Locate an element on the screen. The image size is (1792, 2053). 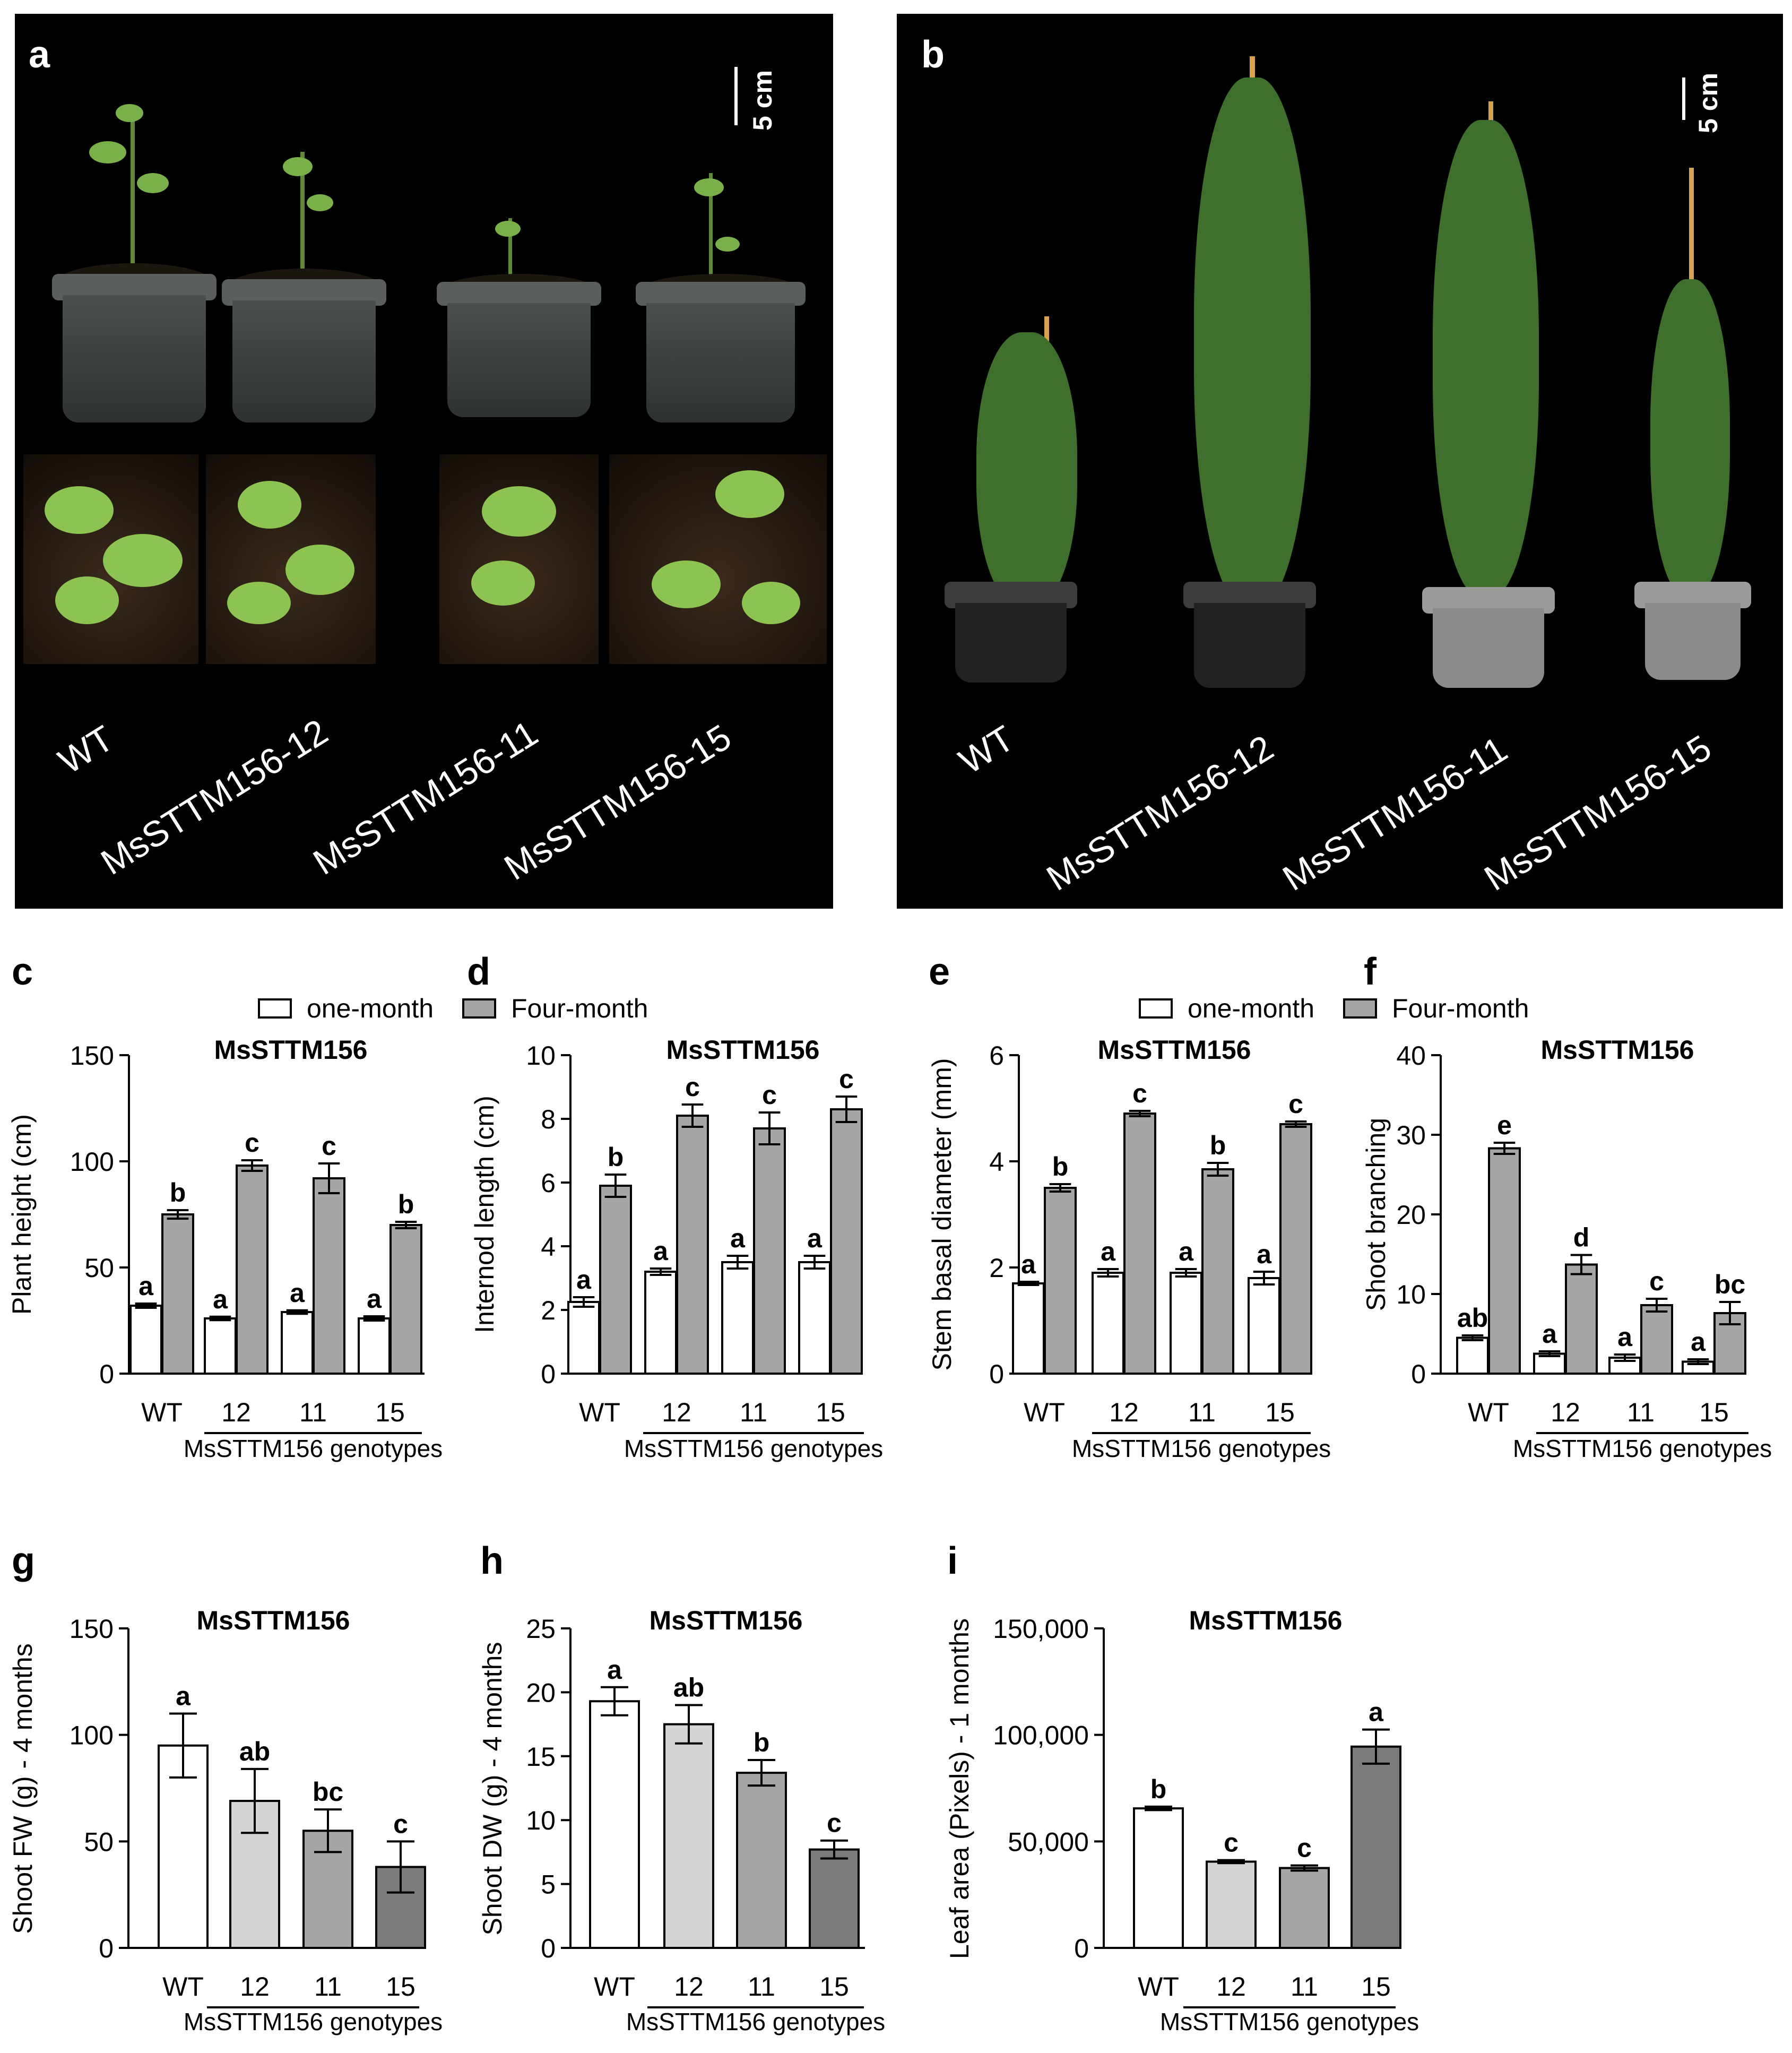
significance-letter-f: d is located at coordinates (1582, 1238).